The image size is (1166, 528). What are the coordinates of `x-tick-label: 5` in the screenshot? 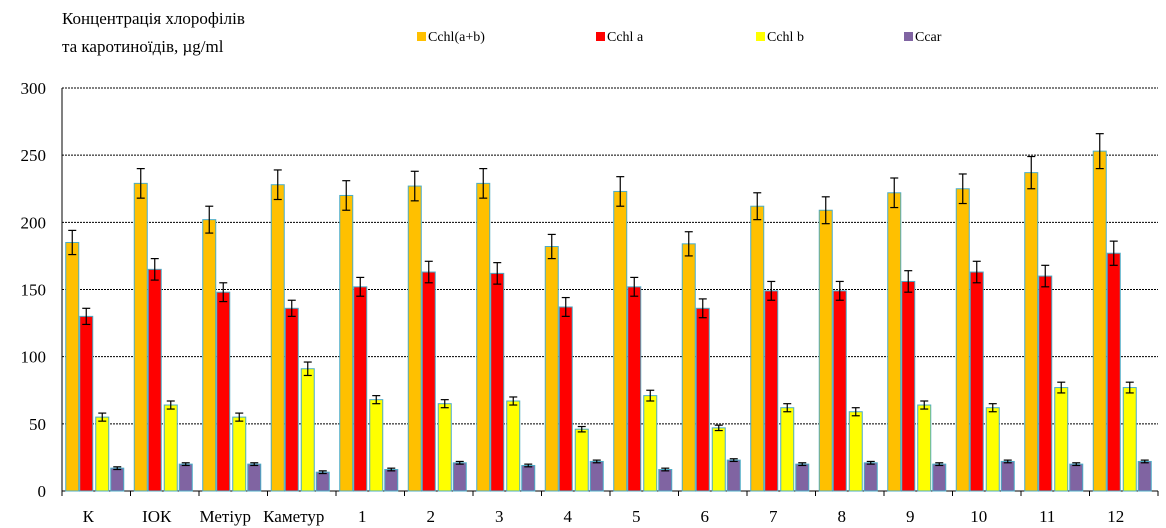 It's located at (636, 516).